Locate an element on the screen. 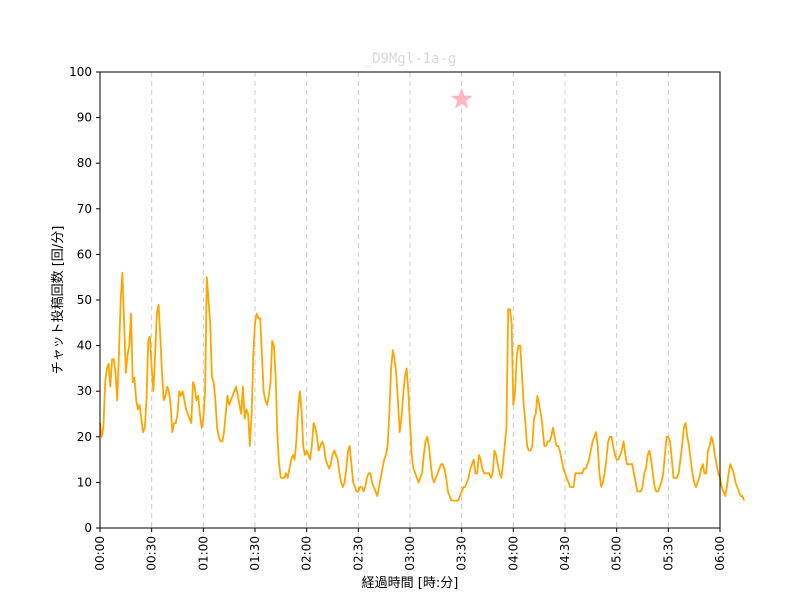 This screenshot has height=600, width=800. x-tick-label: 03:30 is located at coordinates (462, 553).